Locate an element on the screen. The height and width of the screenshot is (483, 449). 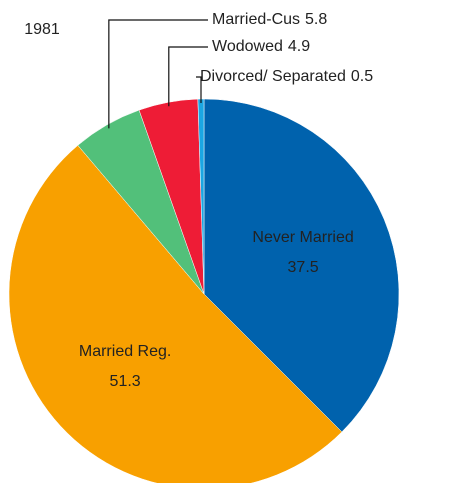
slice-label: Married Reg. is located at coordinates (125, 351).